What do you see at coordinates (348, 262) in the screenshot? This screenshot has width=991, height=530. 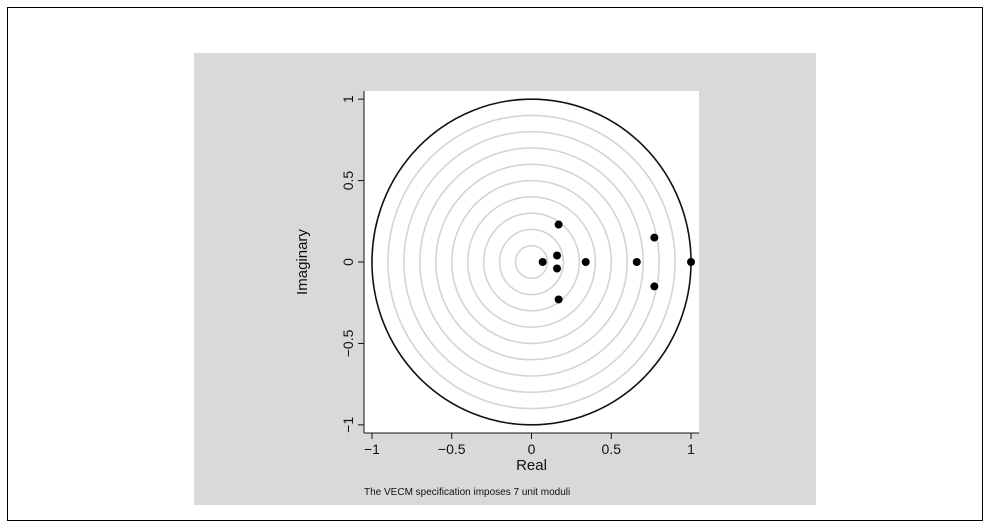 I see `y-tick-label: 0` at bounding box center [348, 262].